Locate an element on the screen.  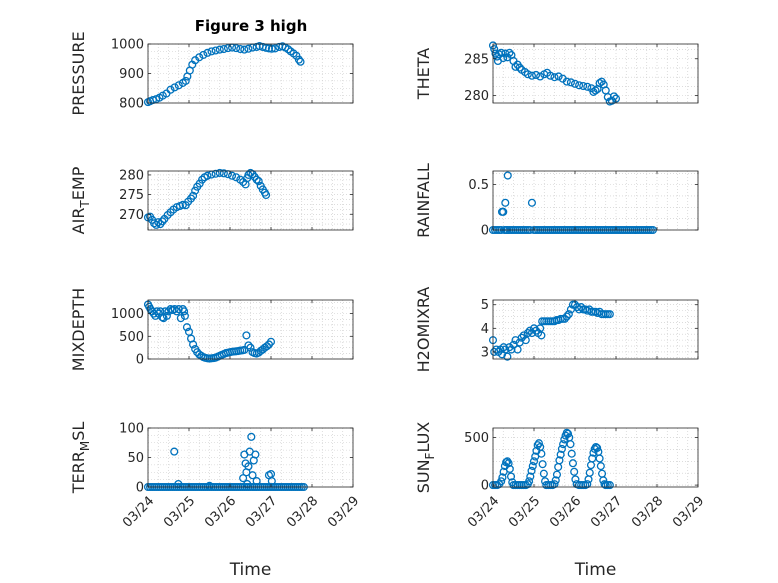
y-tick-label: 1000 is located at coordinates (127, 45).